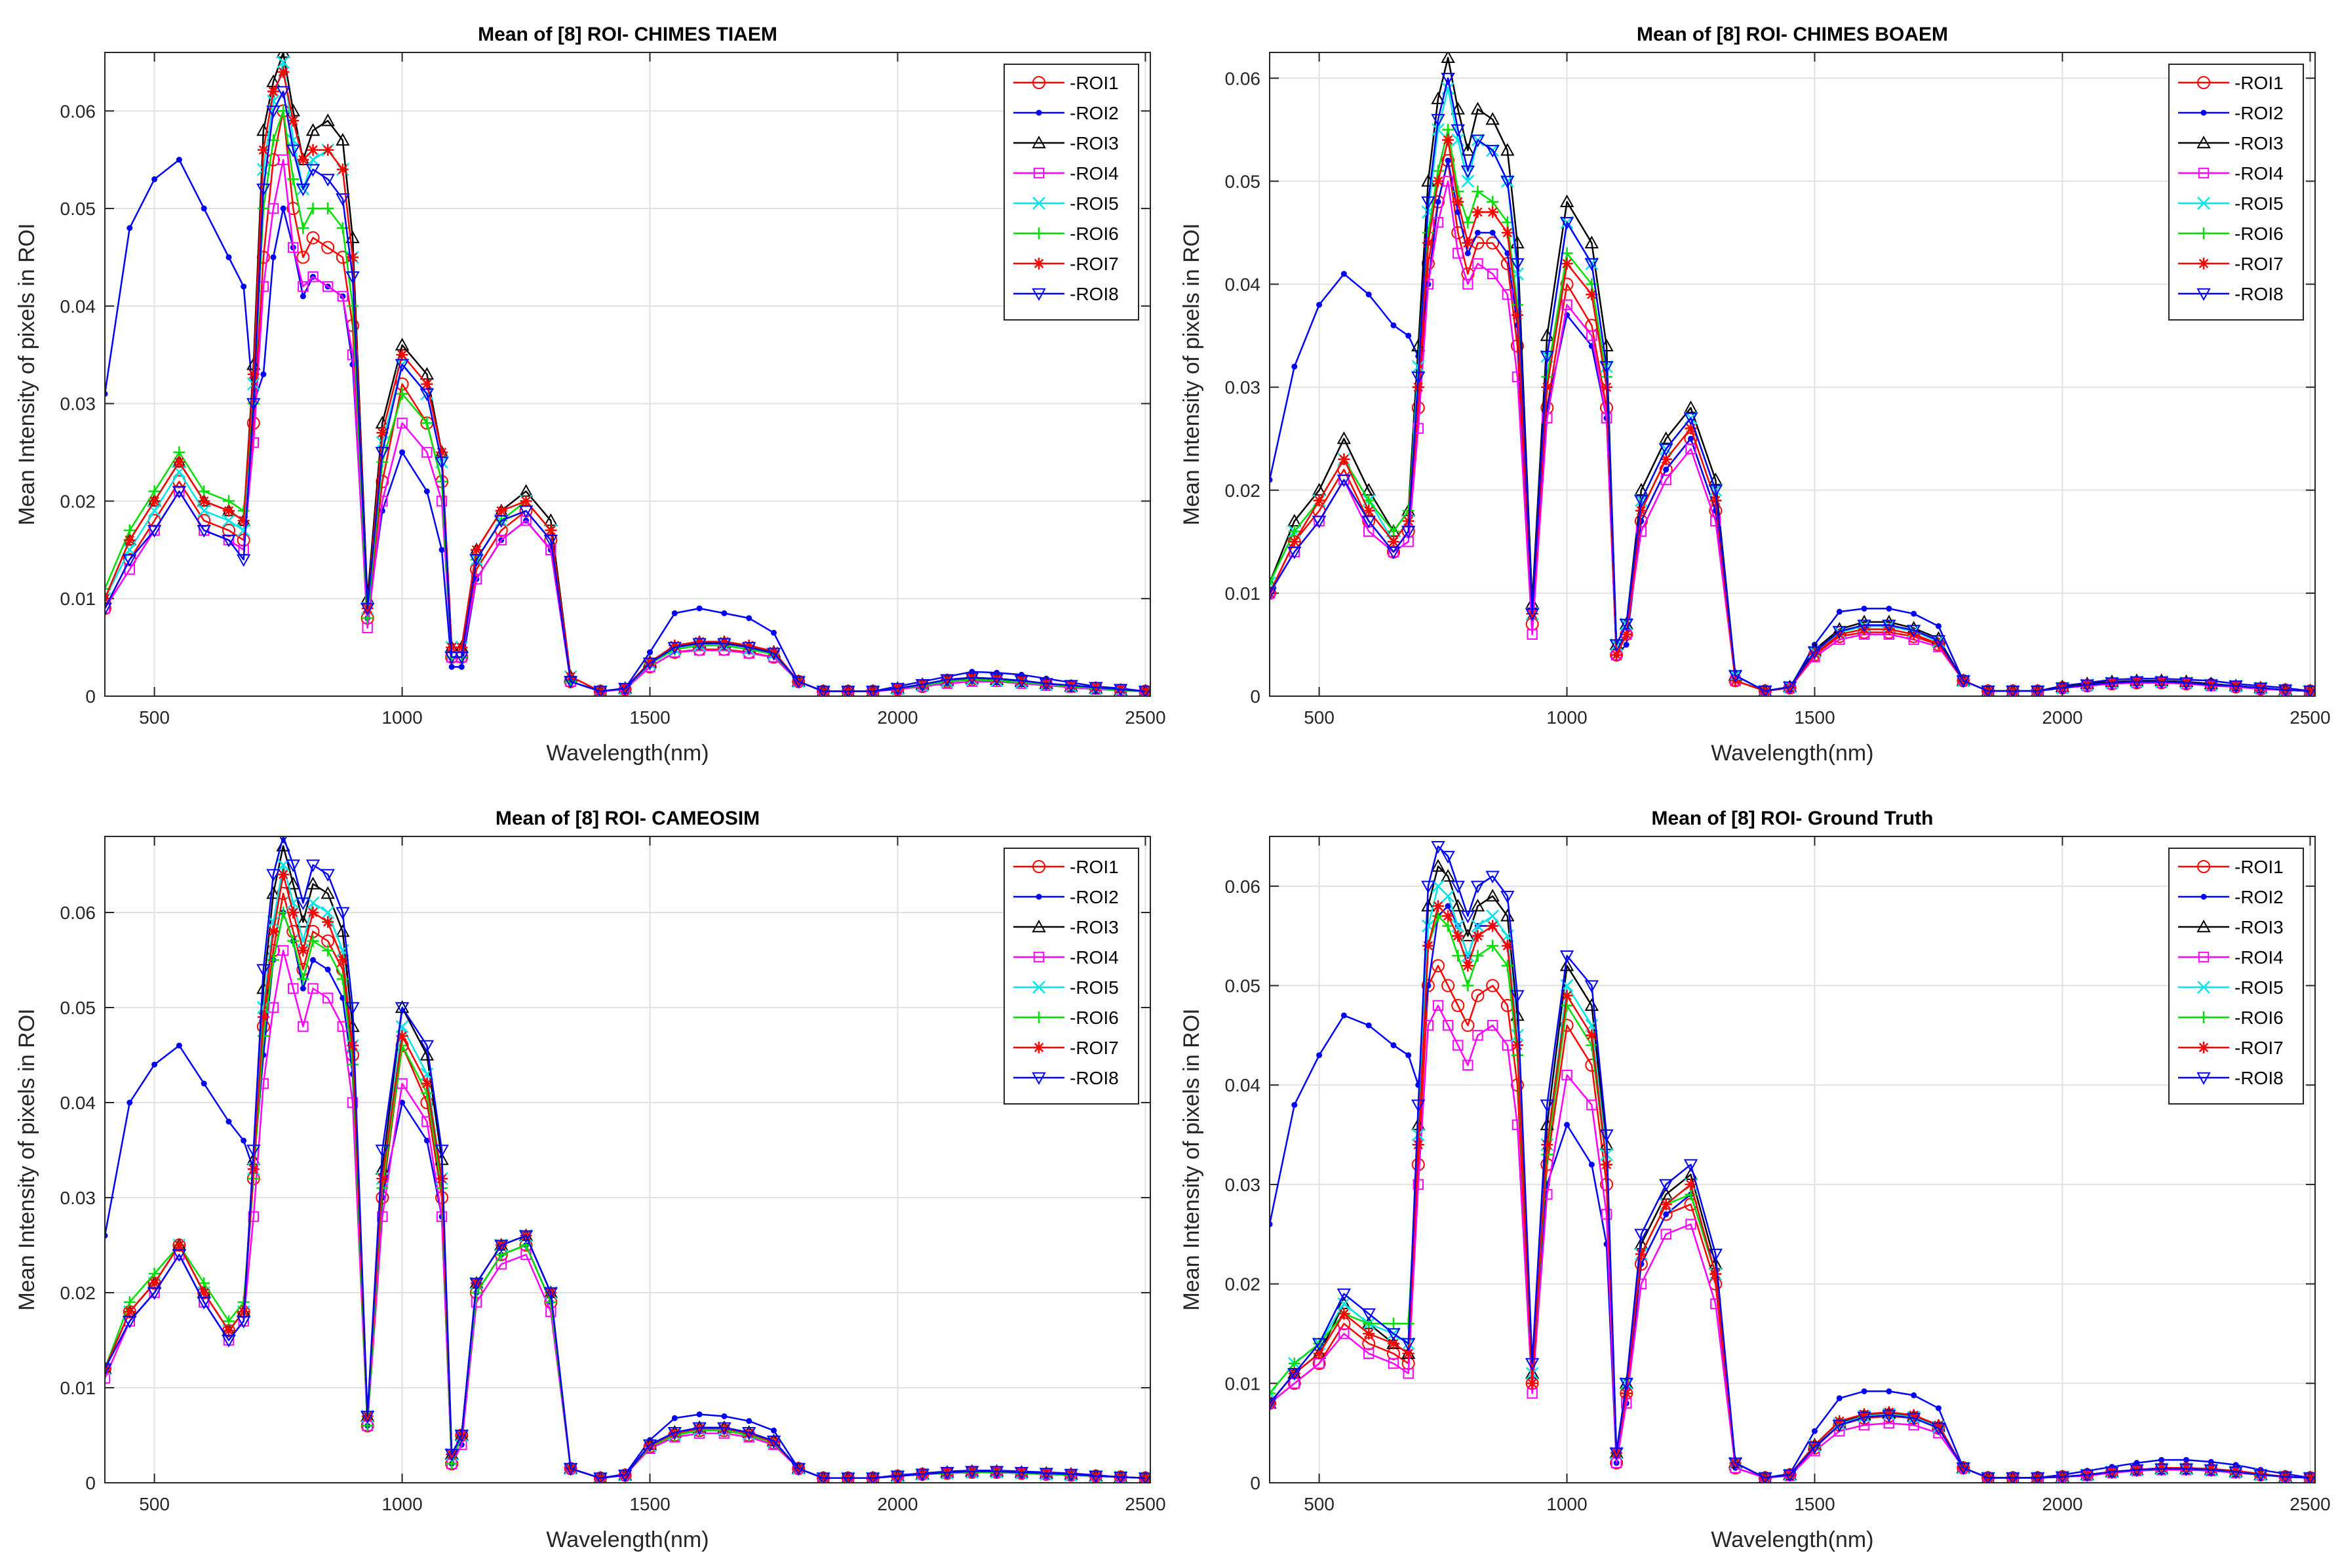  I want to click on y-axis-label: Mean Intensity of pixels in ROI, so click(1191, 1159).